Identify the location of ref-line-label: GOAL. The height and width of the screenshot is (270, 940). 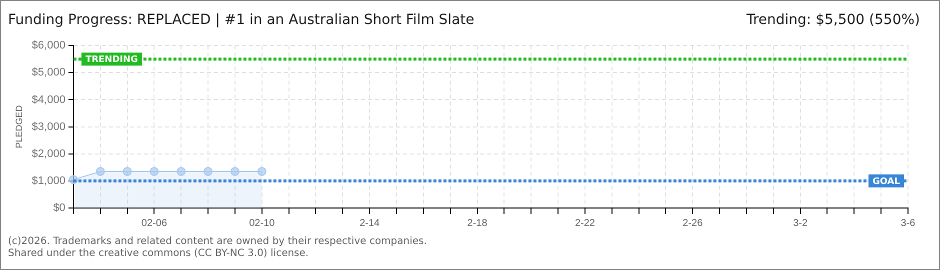
(886, 181).